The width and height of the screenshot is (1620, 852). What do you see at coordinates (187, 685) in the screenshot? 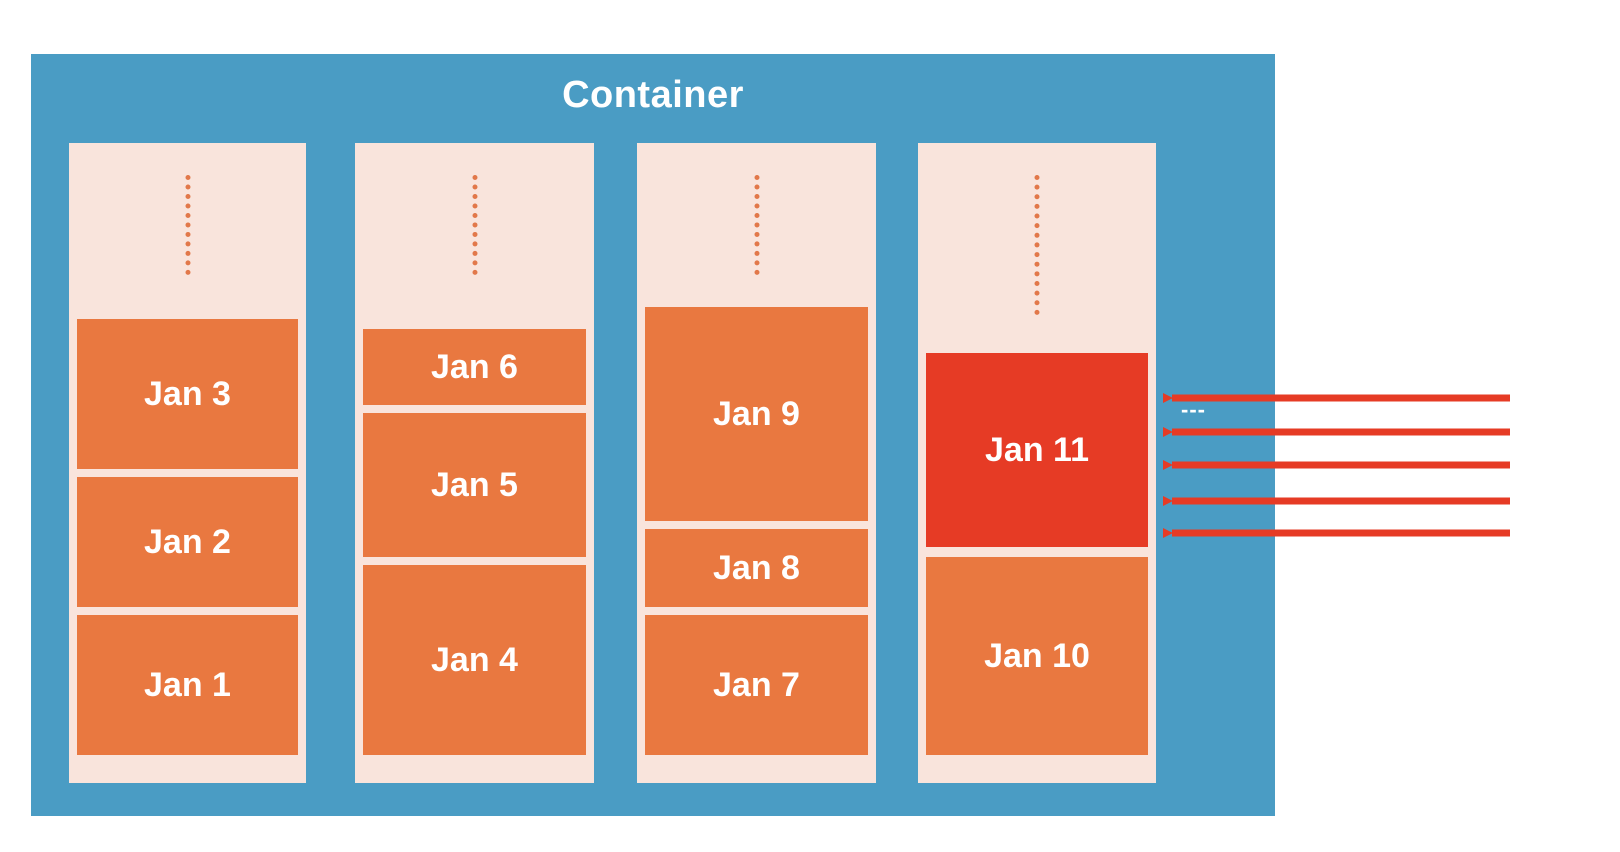
I see `block-jan-1: Jan 1` at bounding box center [187, 685].